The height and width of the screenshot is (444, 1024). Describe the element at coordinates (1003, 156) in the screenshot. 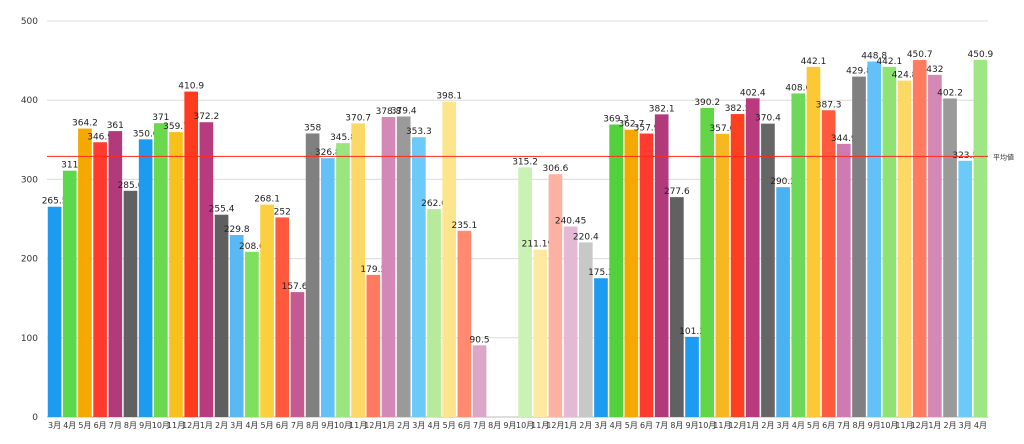

I see `average-line-label: 平均値` at that location.